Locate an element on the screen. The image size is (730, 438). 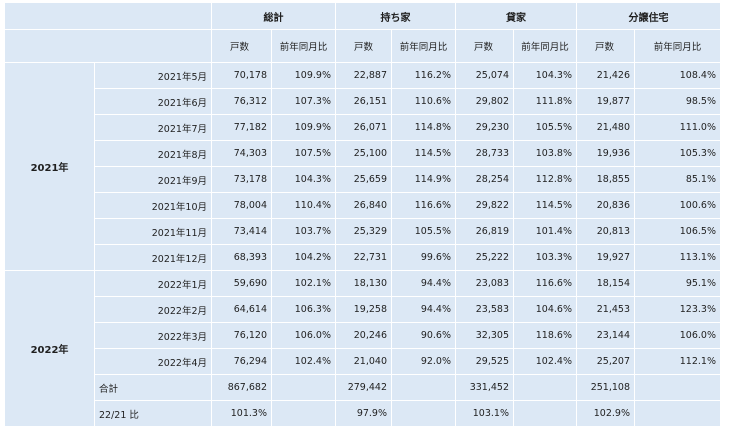
rental-yoy-cell: 105.5% is located at coordinates (545, 127).